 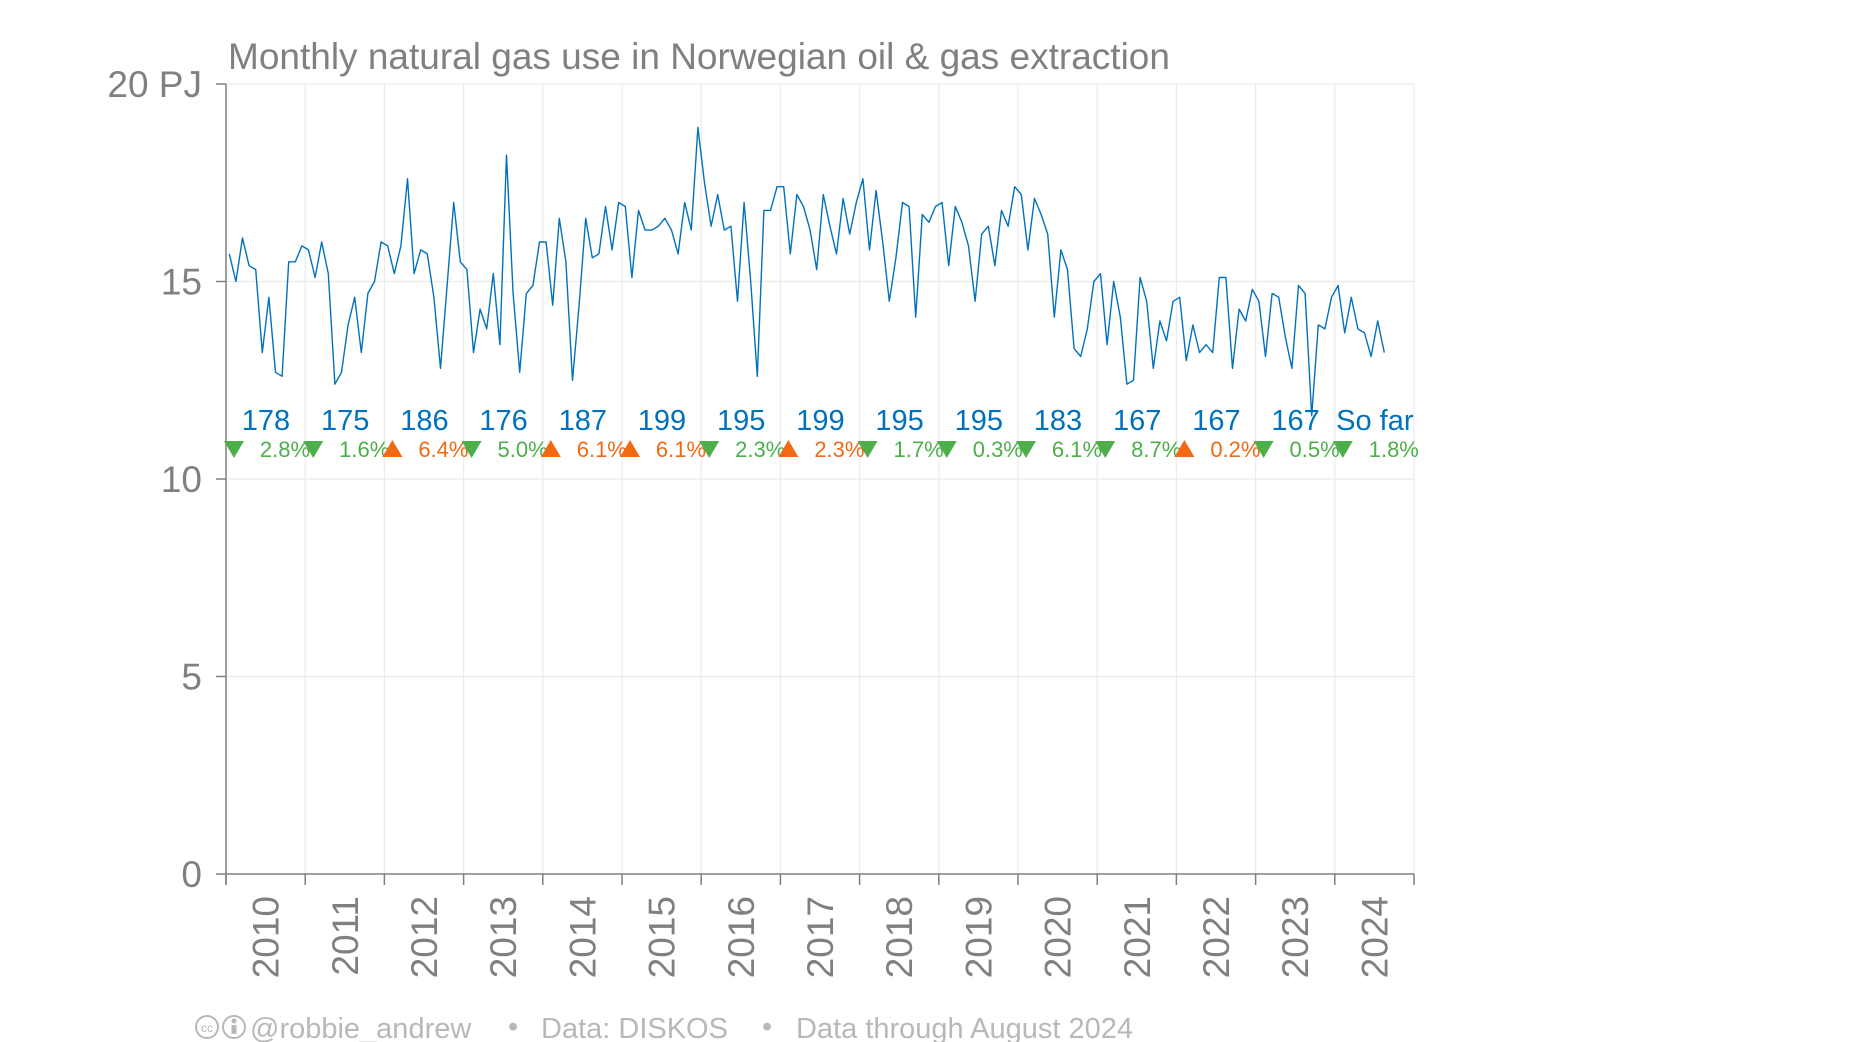 What do you see at coordinates (191, 874) in the screenshot?
I see `y-tick-label: 0` at bounding box center [191, 874].